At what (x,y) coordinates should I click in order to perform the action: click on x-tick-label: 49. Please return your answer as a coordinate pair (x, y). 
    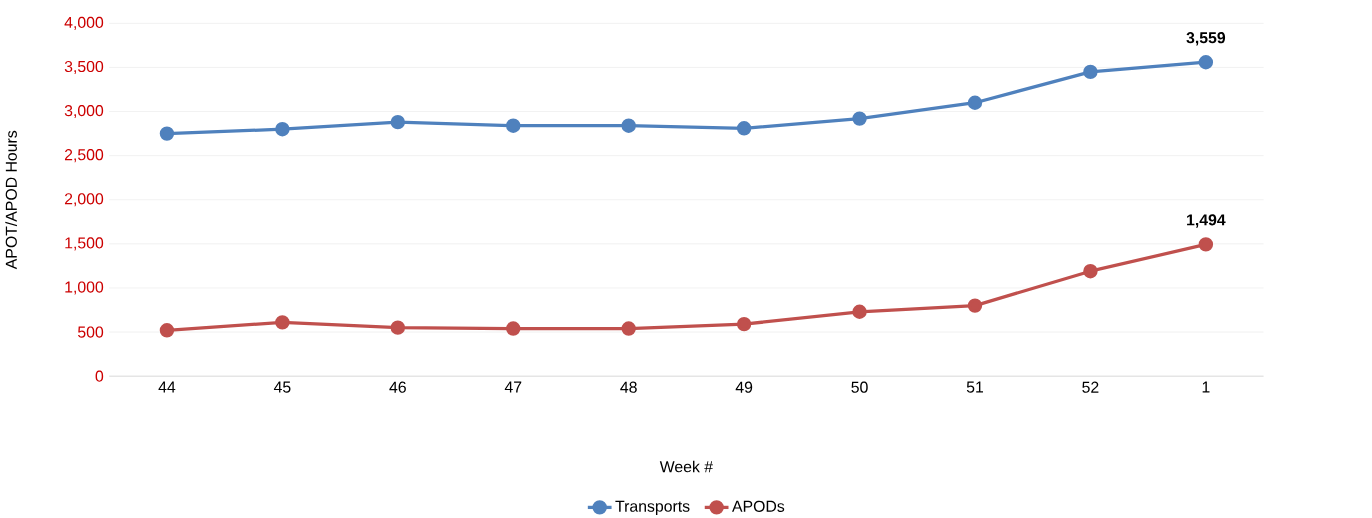
    Looking at the image, I should click on (744, 387).